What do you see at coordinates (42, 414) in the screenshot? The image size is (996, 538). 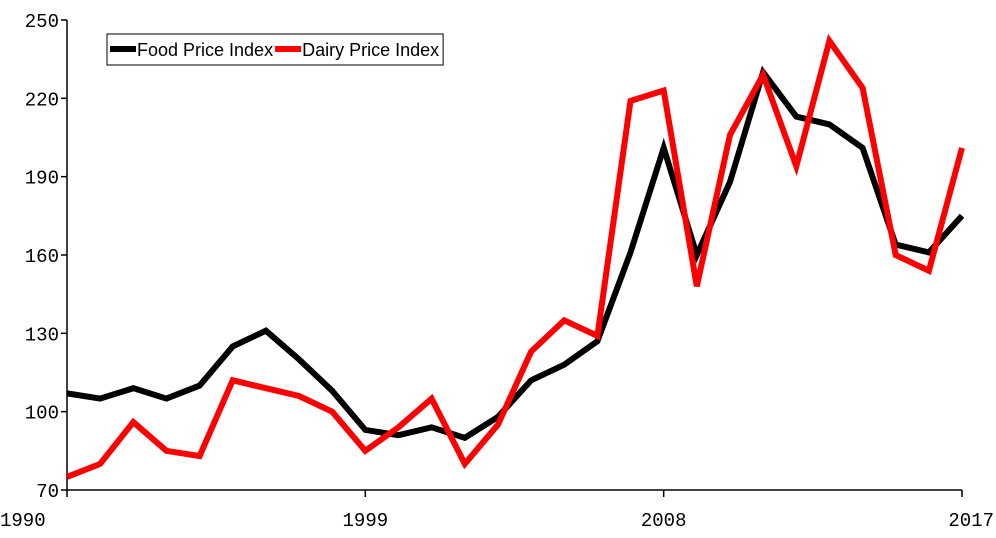 I see `y-tick-label: 100` at bounding box center [42, 414].